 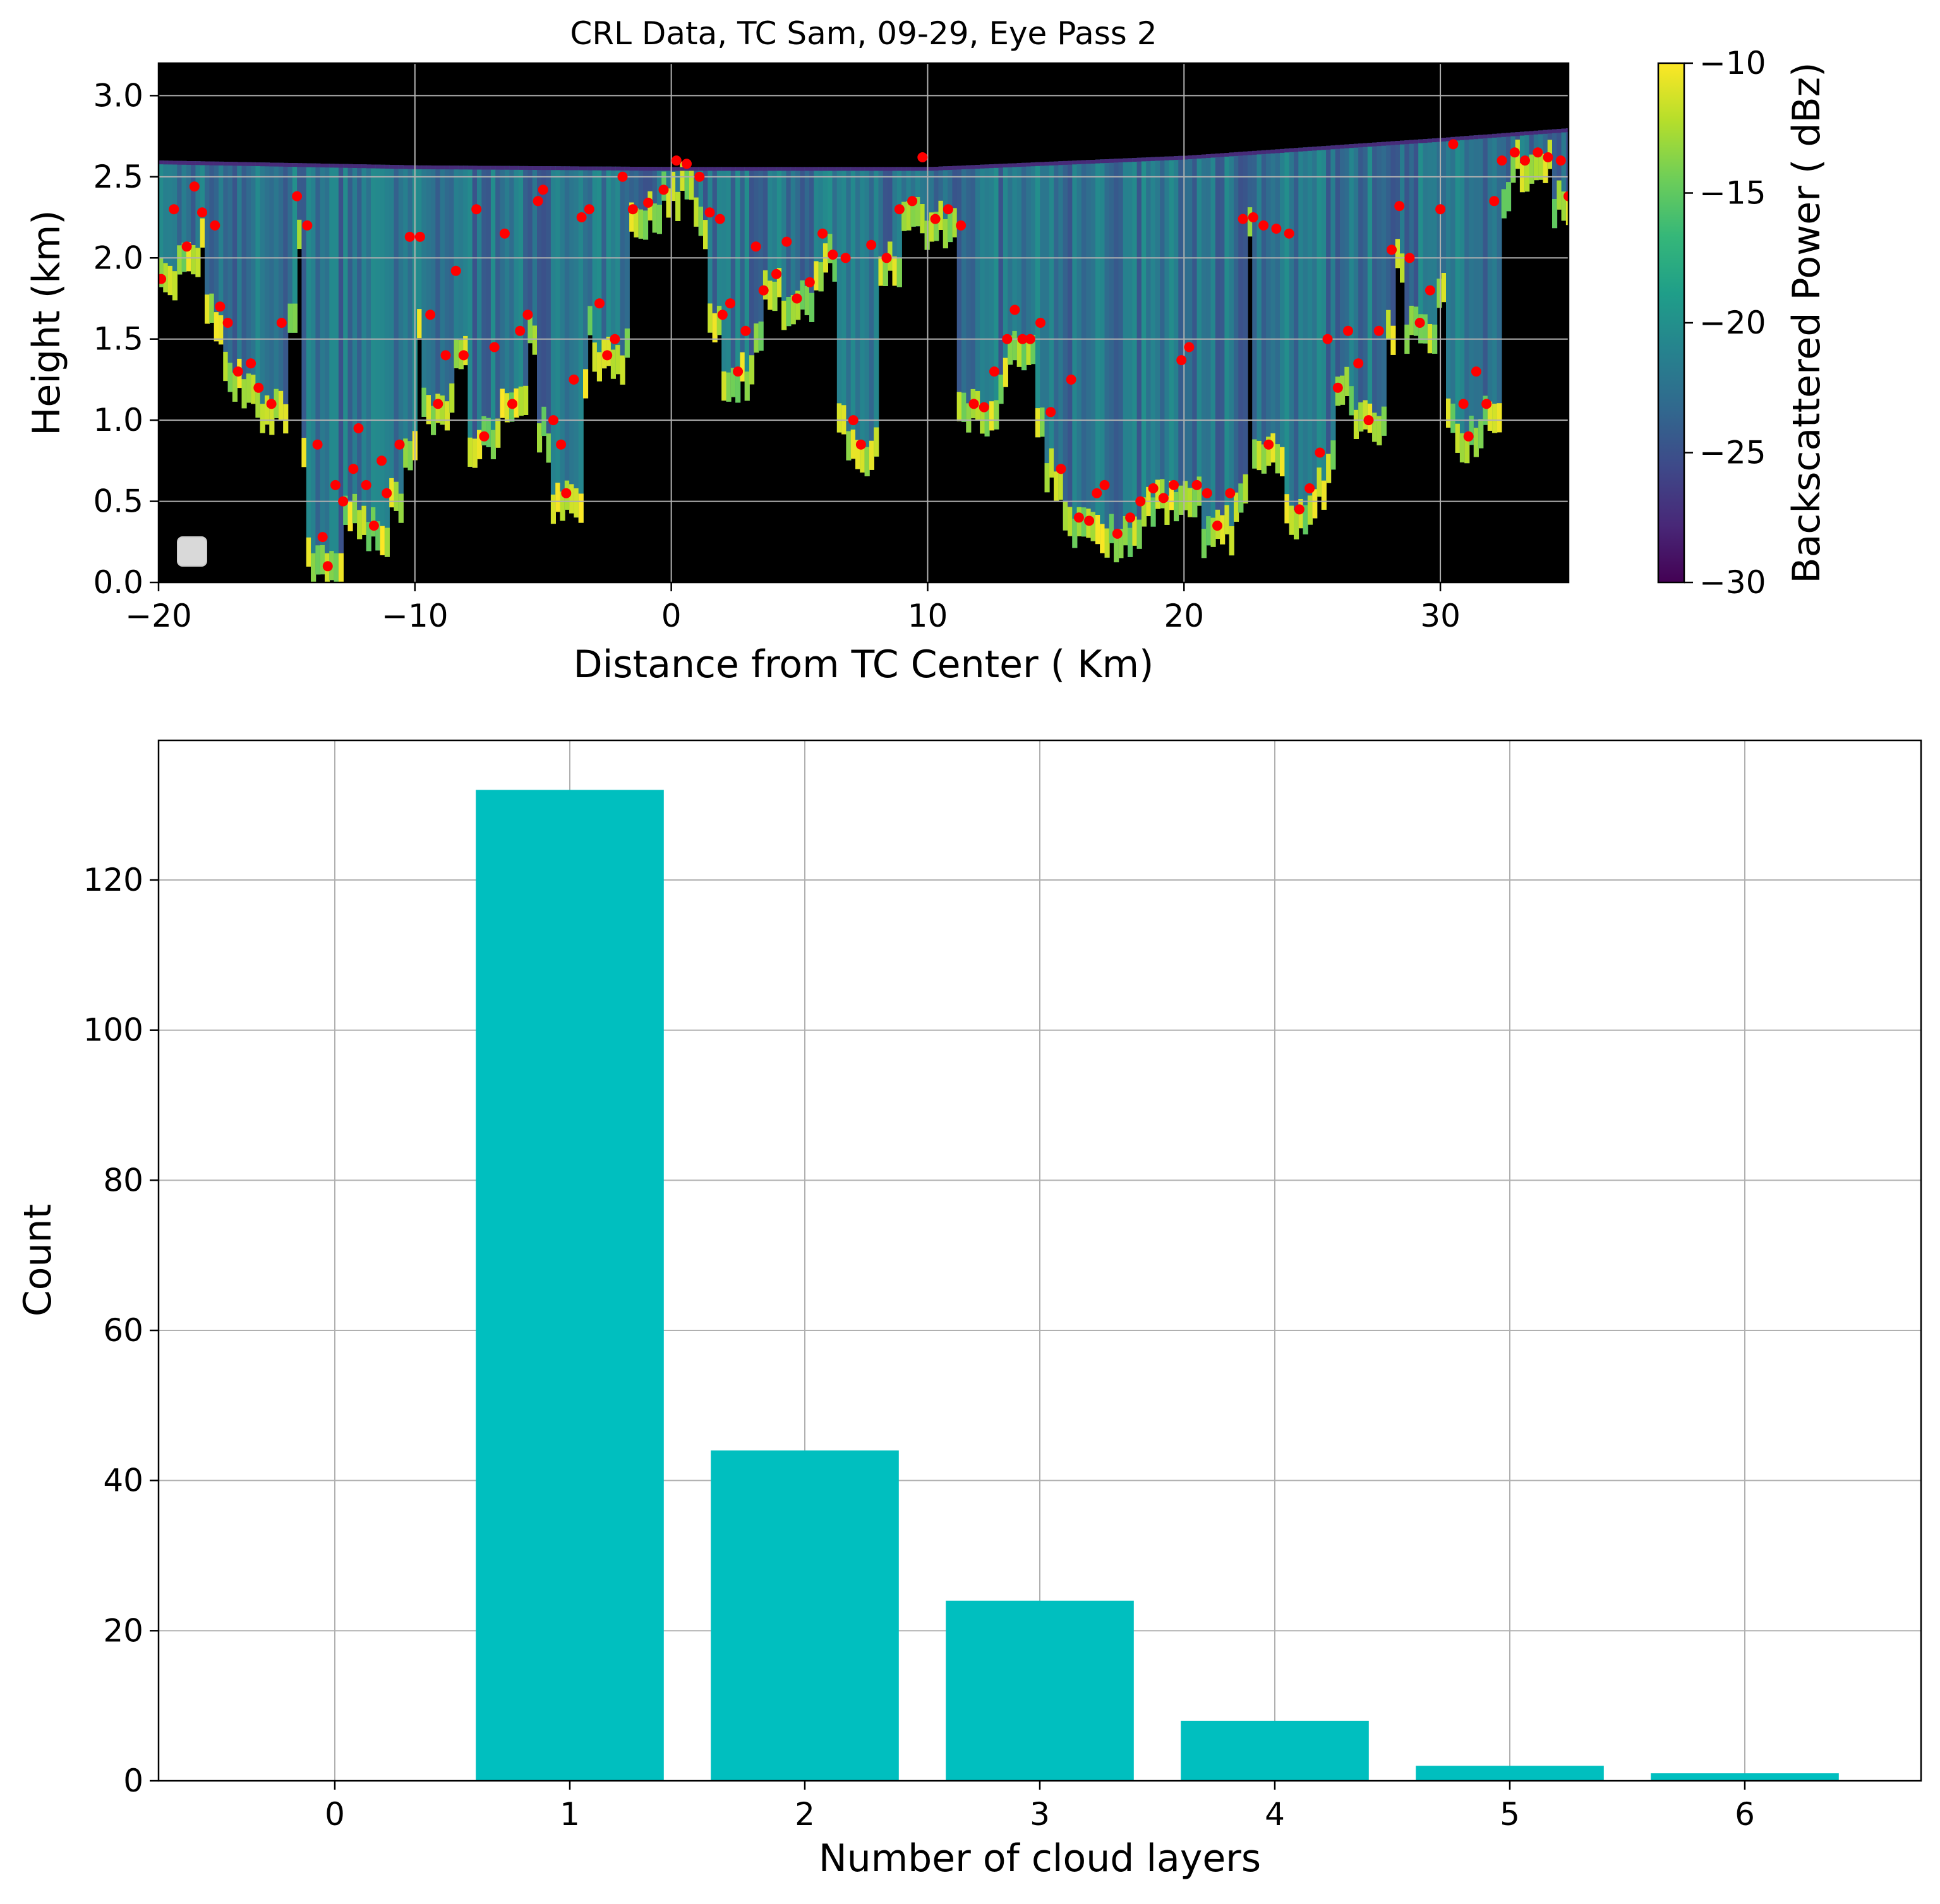 I want to click on bottom-y-tick-label: 100, so click(x=113, y=1030).